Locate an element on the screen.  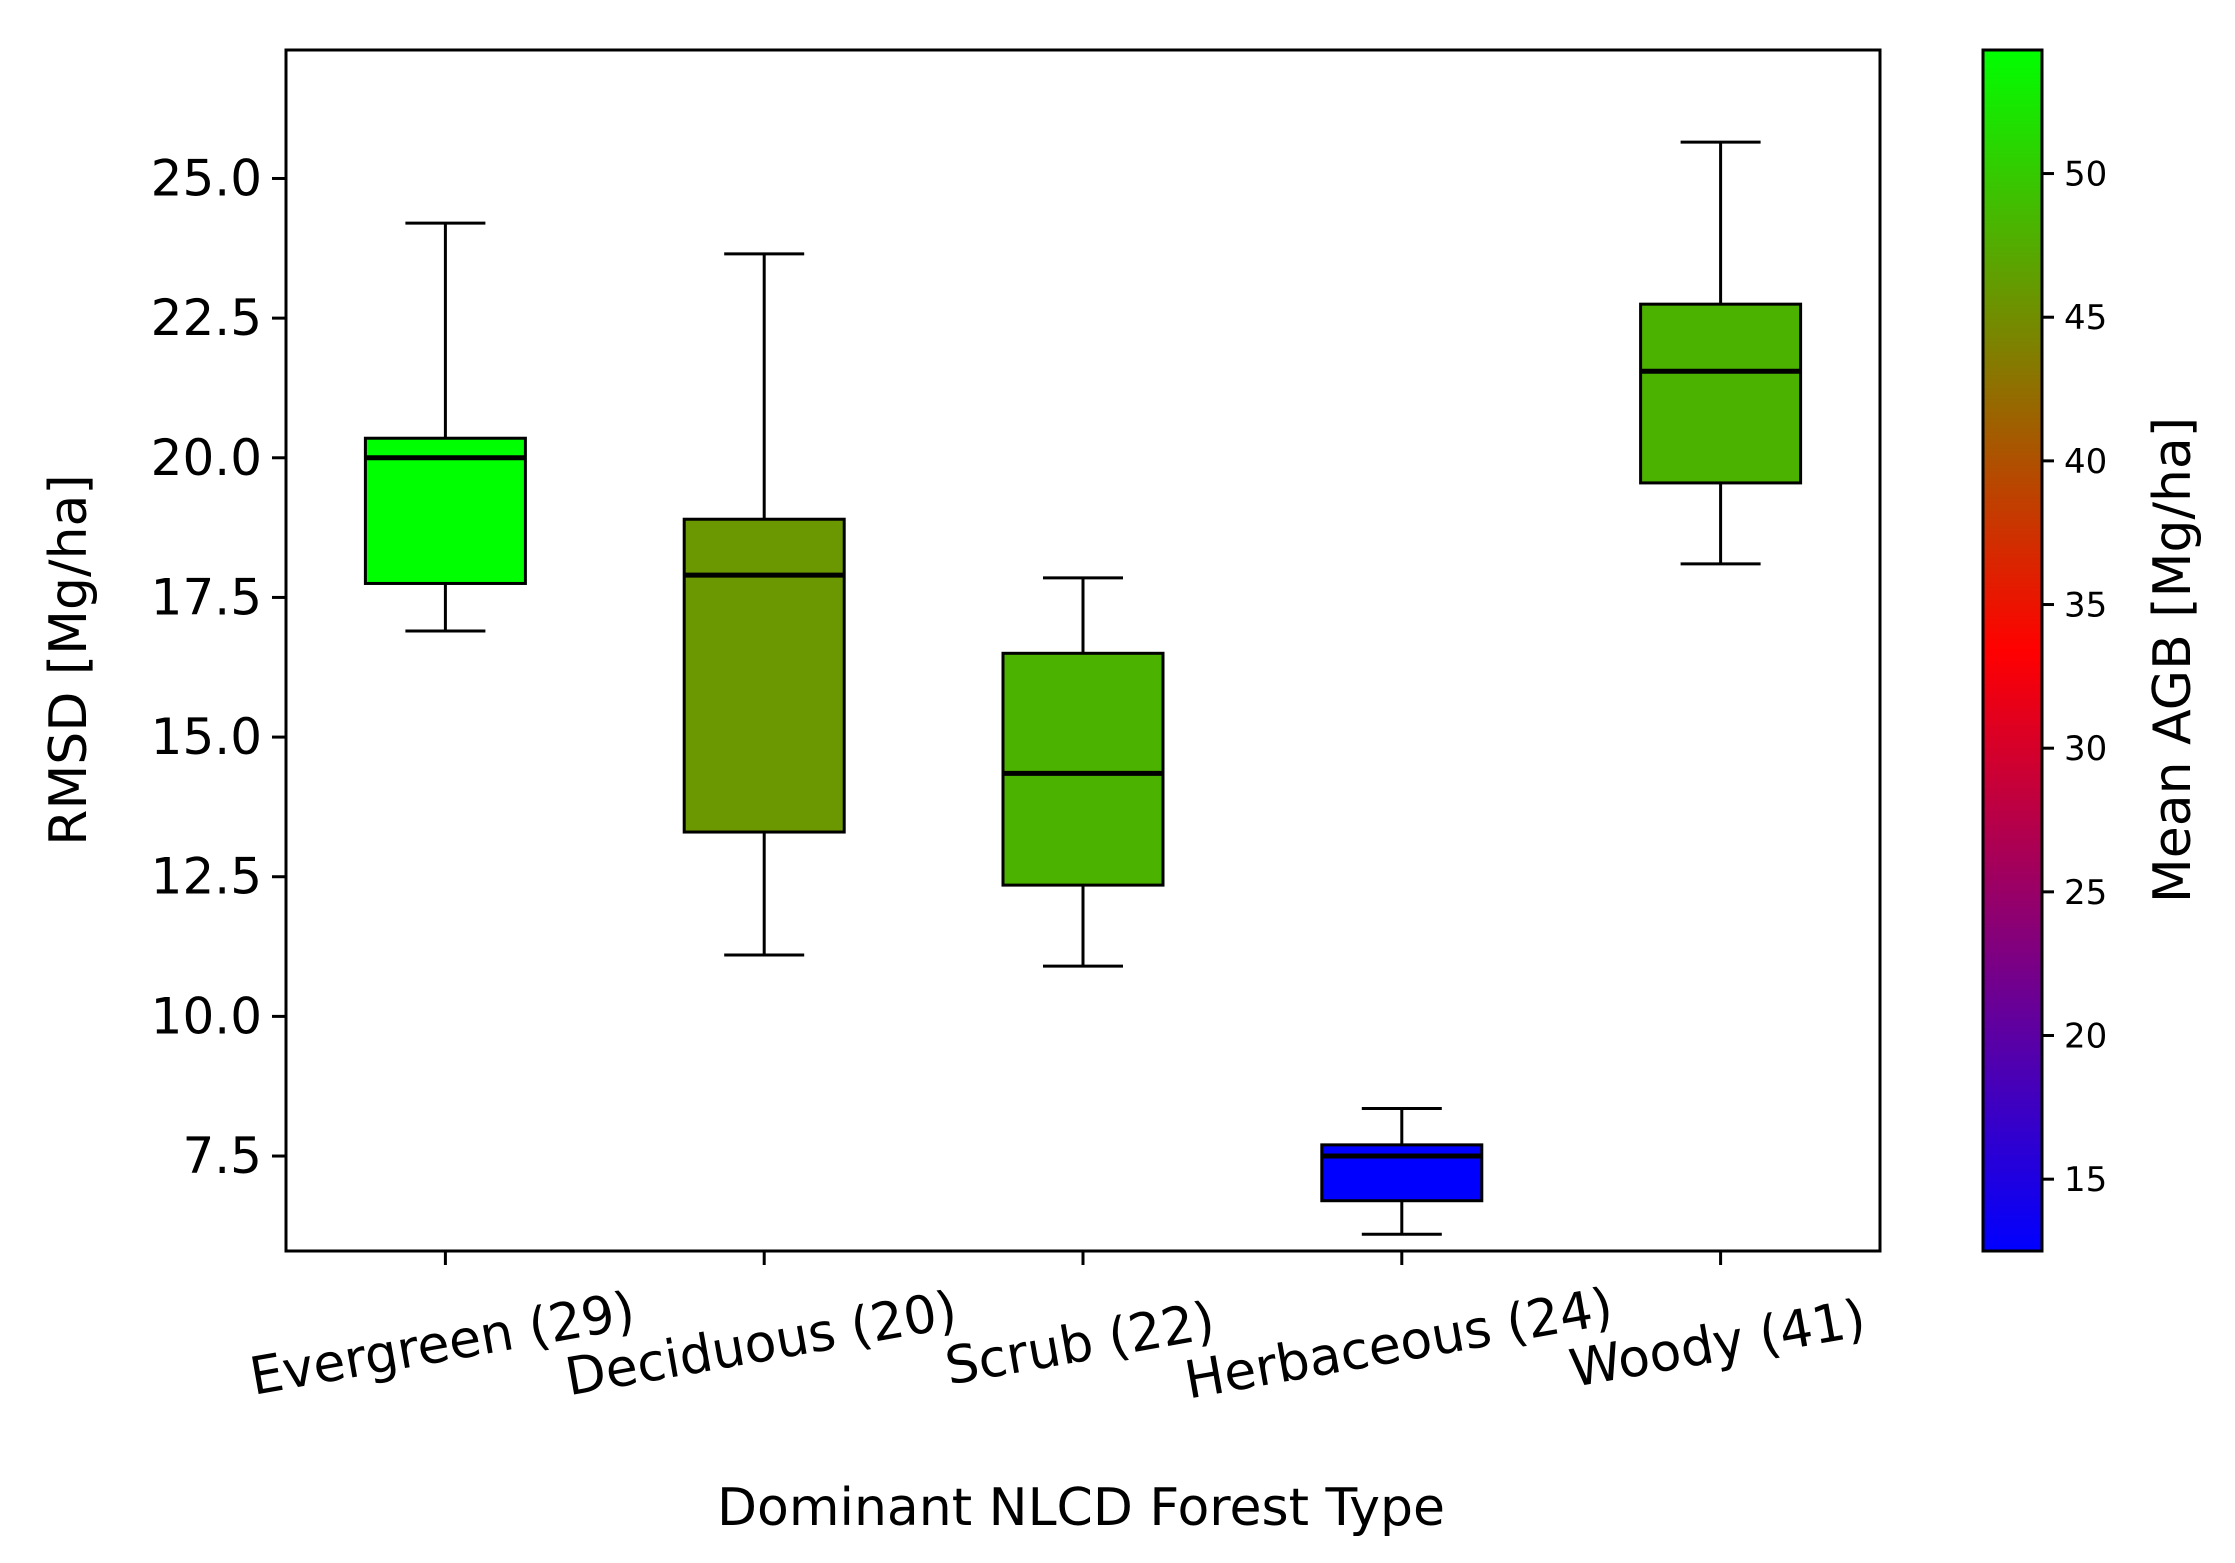
colorbar-scale is located at coordinates (2012, 650).